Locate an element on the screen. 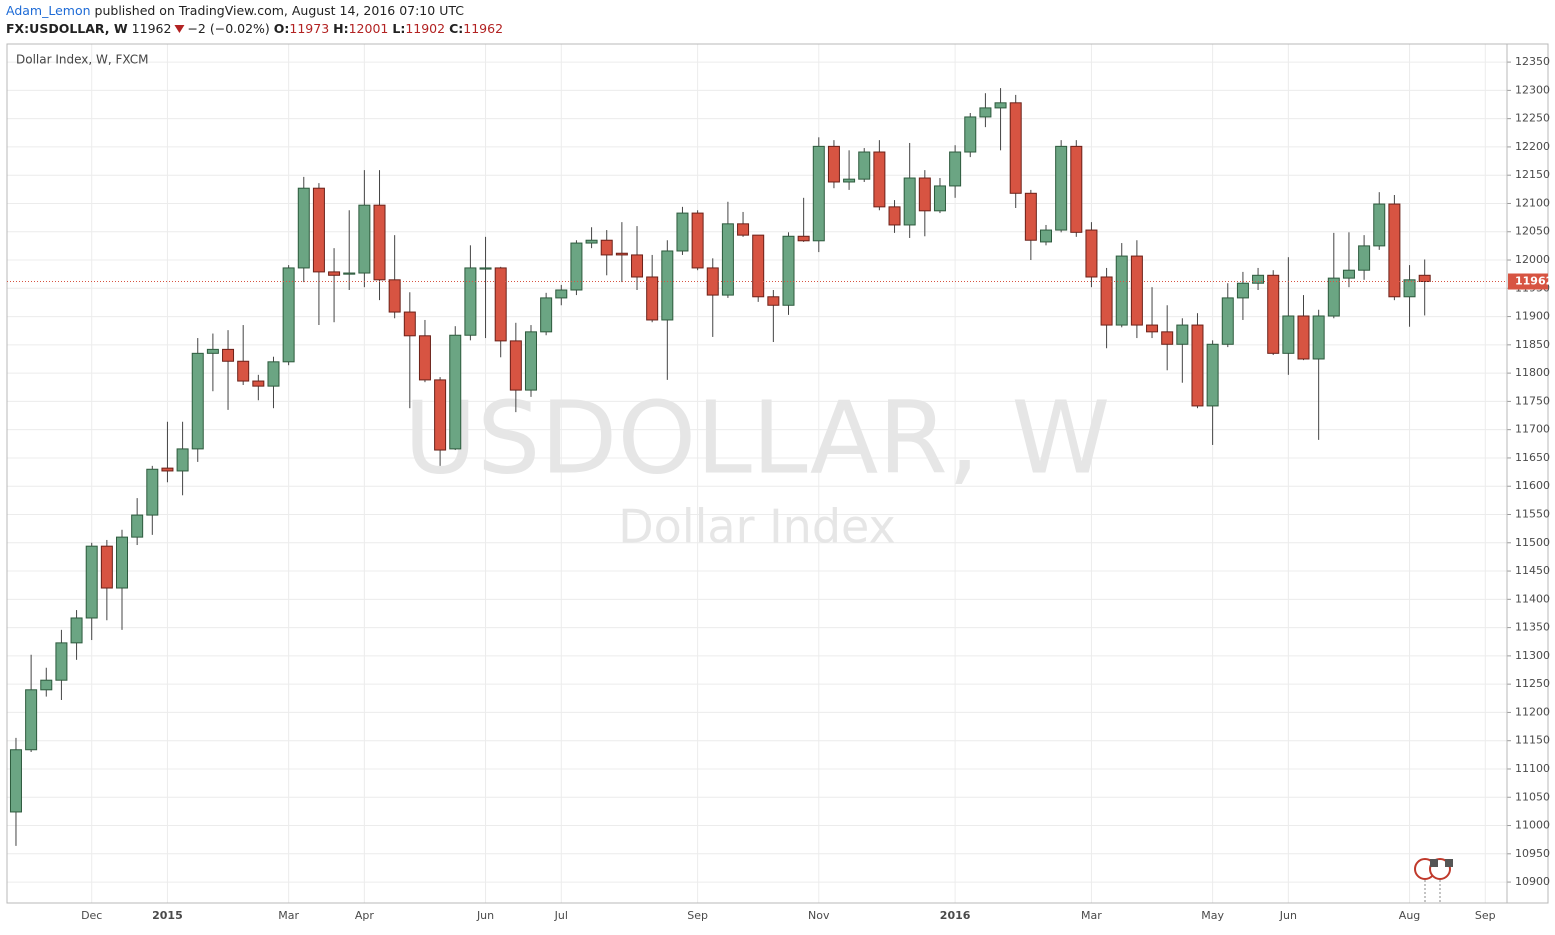 The height and width of the screenshot is (935, 1555). close-label: C: is located at coordinates (456, 28).